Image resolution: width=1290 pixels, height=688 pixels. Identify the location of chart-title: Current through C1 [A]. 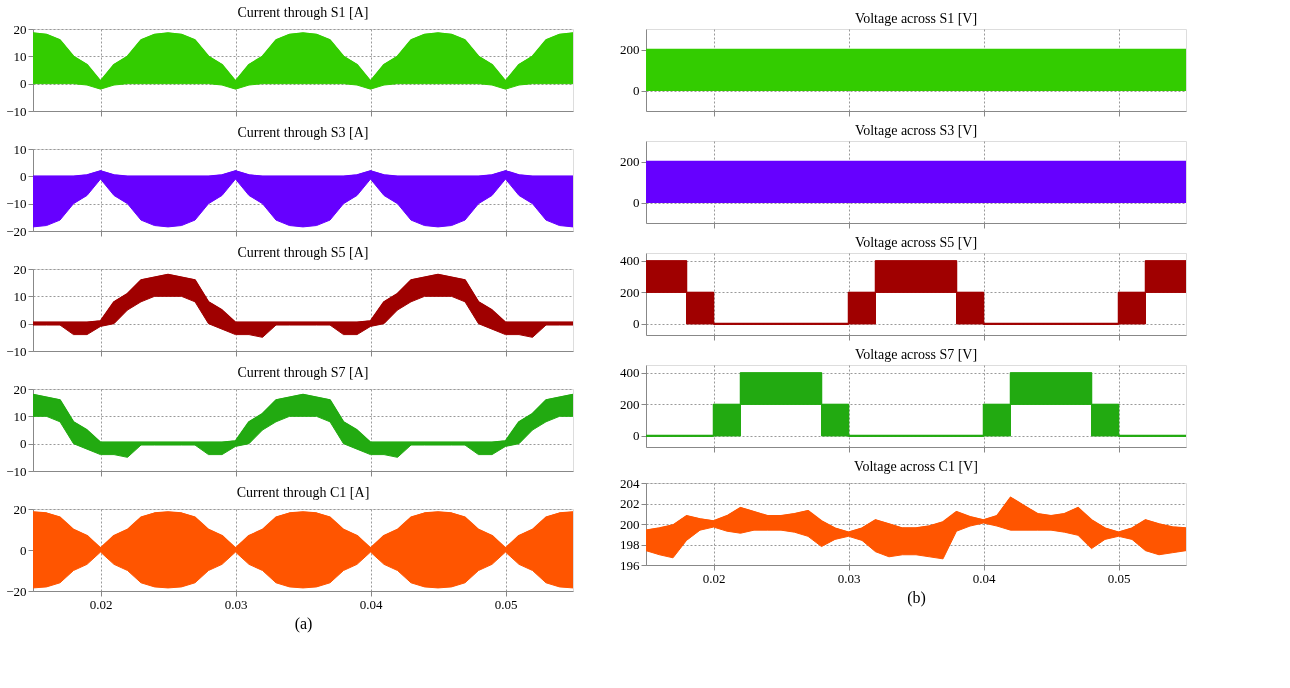
(303, 492).